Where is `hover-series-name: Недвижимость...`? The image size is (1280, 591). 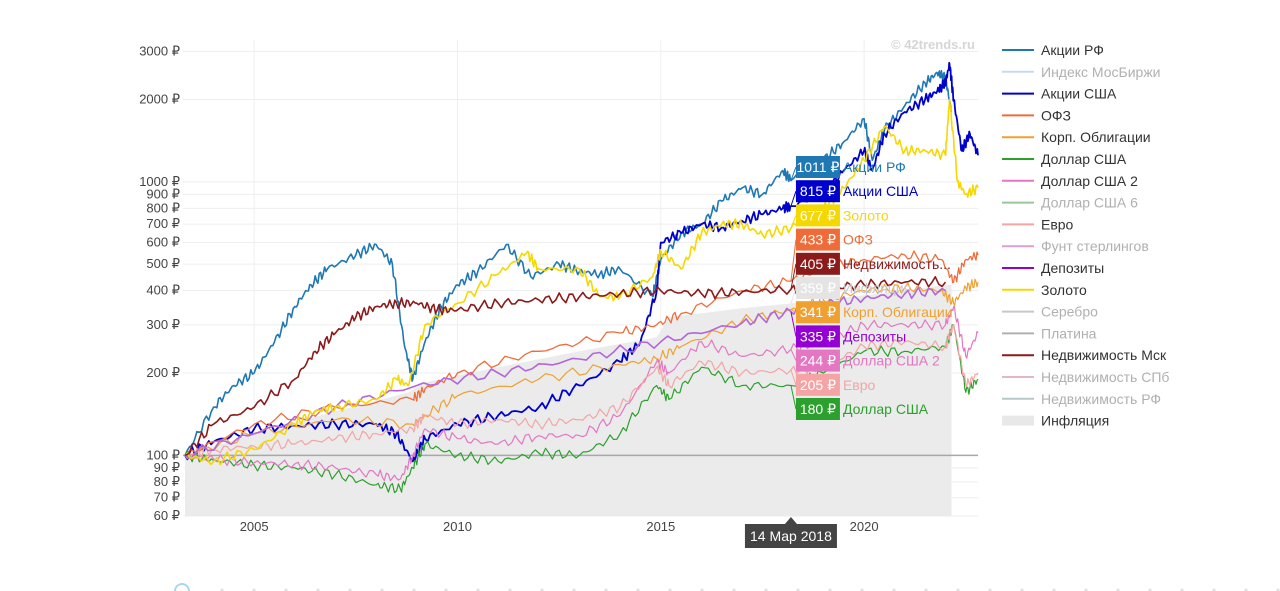
hover-series-name: Недвижимость... is located at coordinates (897, 264).